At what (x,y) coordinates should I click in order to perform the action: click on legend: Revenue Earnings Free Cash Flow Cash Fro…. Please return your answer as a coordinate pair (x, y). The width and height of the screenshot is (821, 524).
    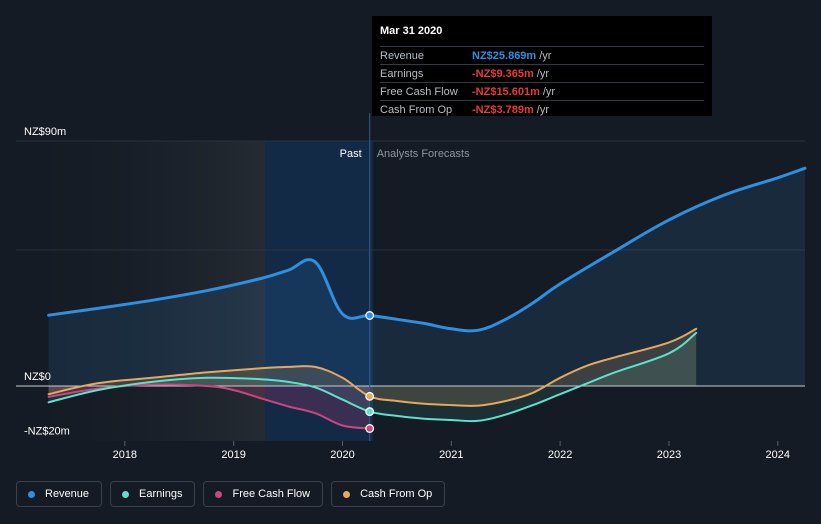
    Looking at the image, I should click on (231, 494).